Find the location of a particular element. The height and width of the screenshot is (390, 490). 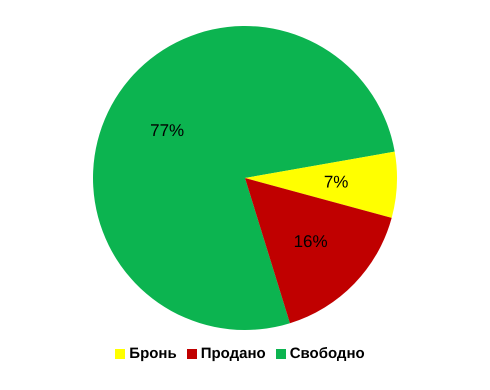

data-label: 16% is located at coordinates (311, 241).